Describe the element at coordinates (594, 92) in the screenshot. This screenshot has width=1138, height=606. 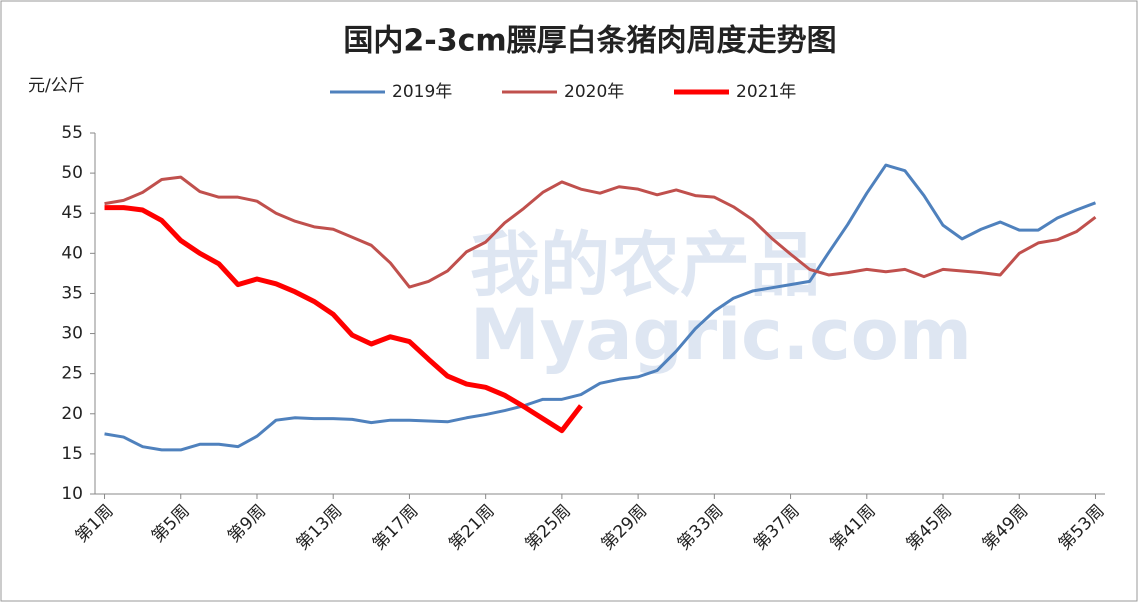
I see `legend-label: 2020年` at that location.